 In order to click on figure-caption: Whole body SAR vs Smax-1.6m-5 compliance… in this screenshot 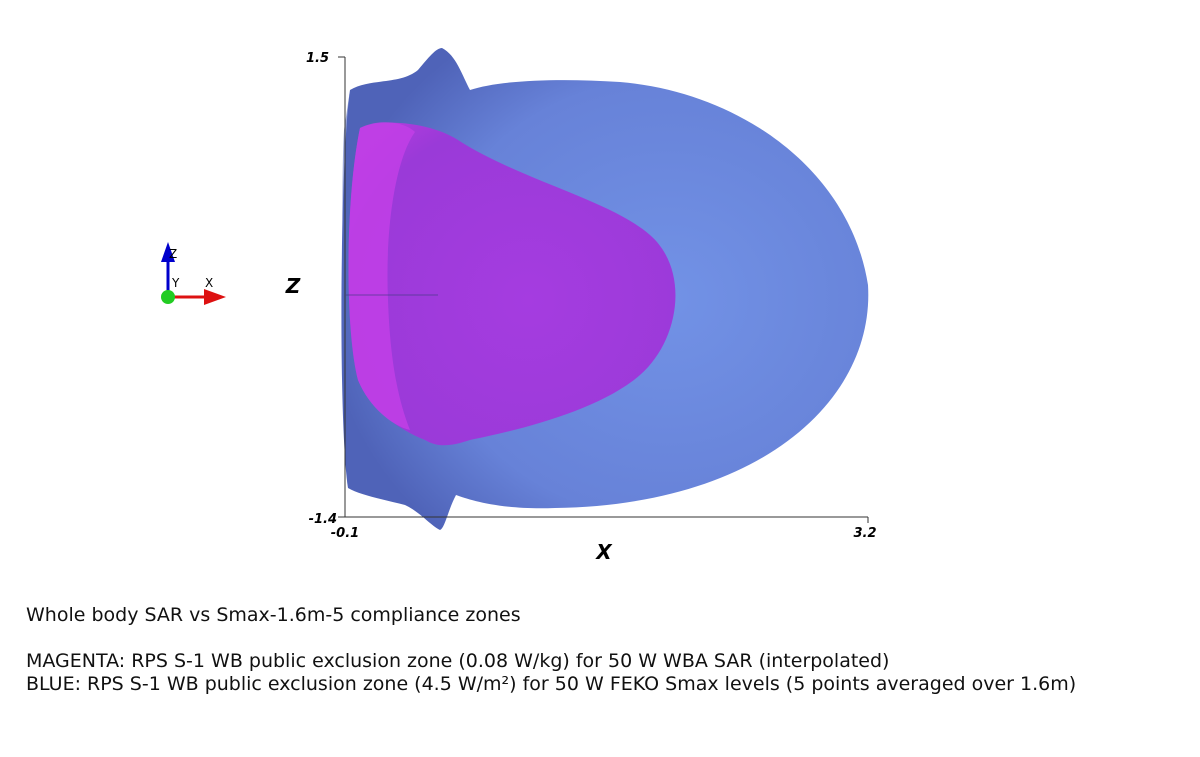, I will do `click(606, 650)`.